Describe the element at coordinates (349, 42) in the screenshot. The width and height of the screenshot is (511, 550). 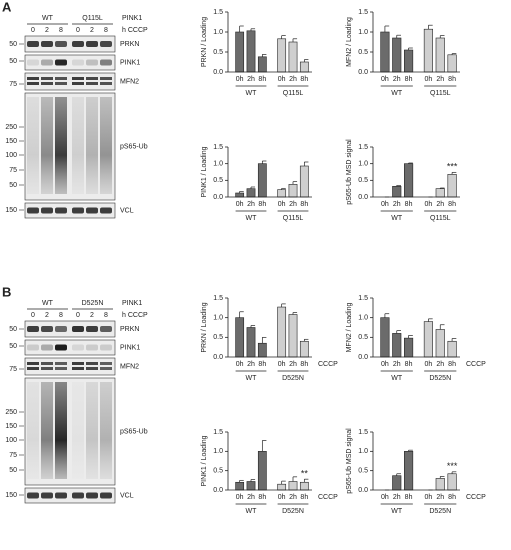
I see `y-axis-label: MFN2 / Loading` at that location.